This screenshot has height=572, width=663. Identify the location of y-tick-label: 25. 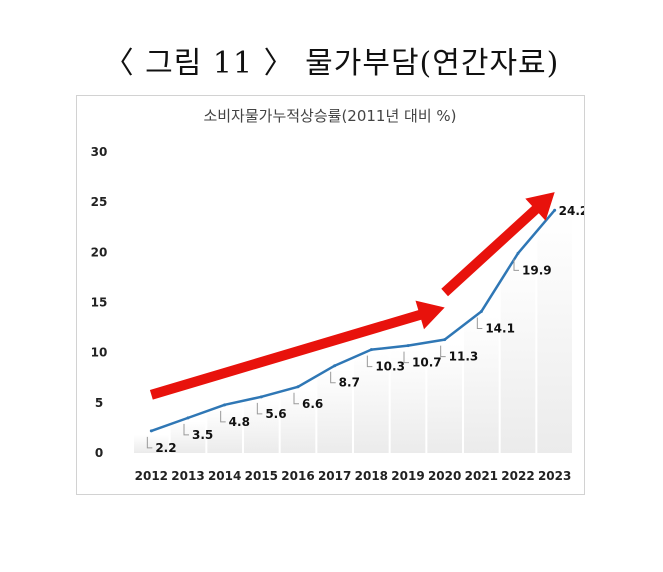
(99, 202).